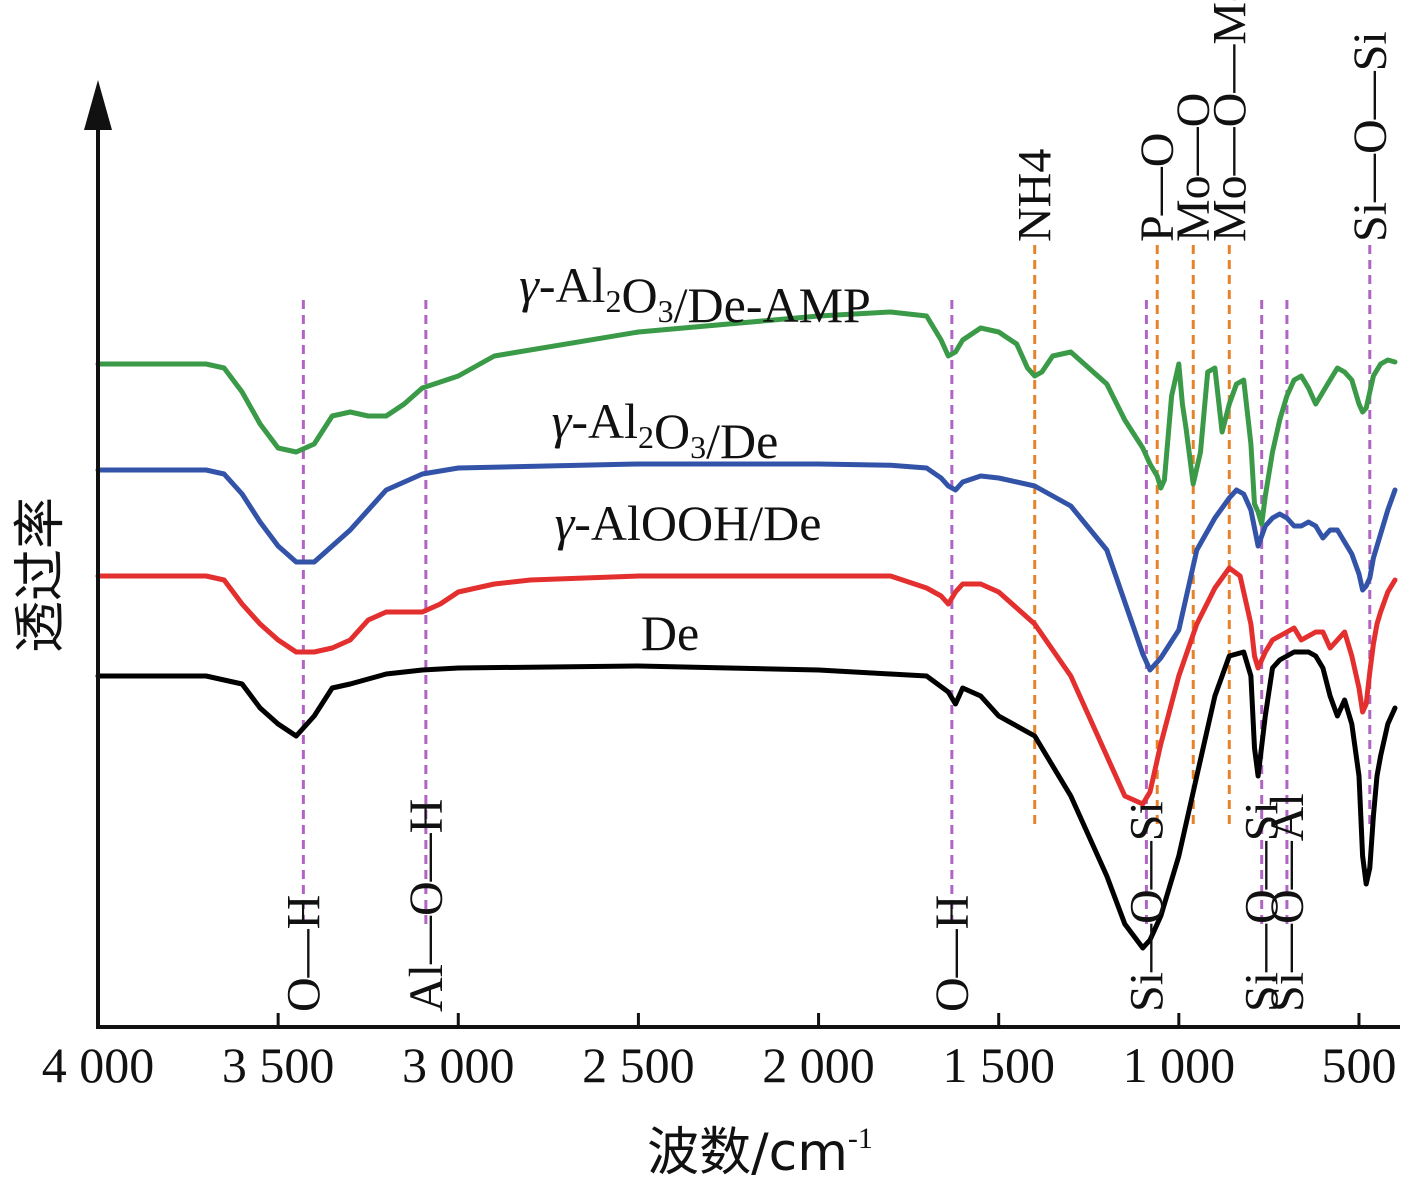  What do you see at coordinates (1157, 187) in the screenshot?
I see `band-marker-label: P—O` at bounding box center [1157, 187].